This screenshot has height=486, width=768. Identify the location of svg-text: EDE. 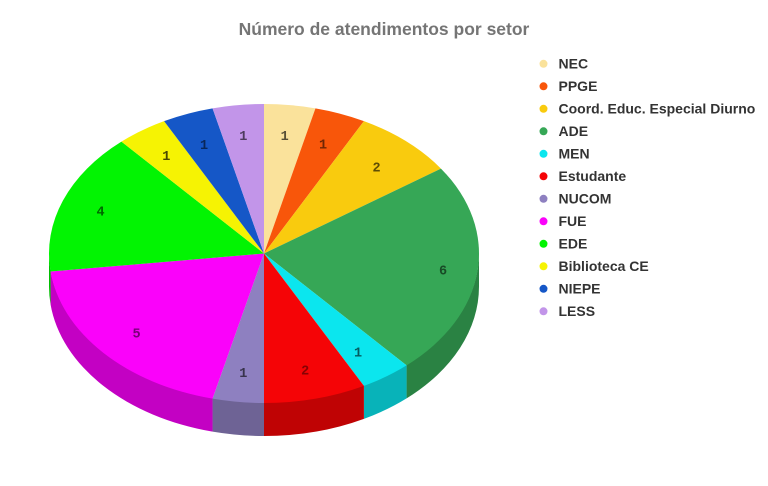
(573, 244).